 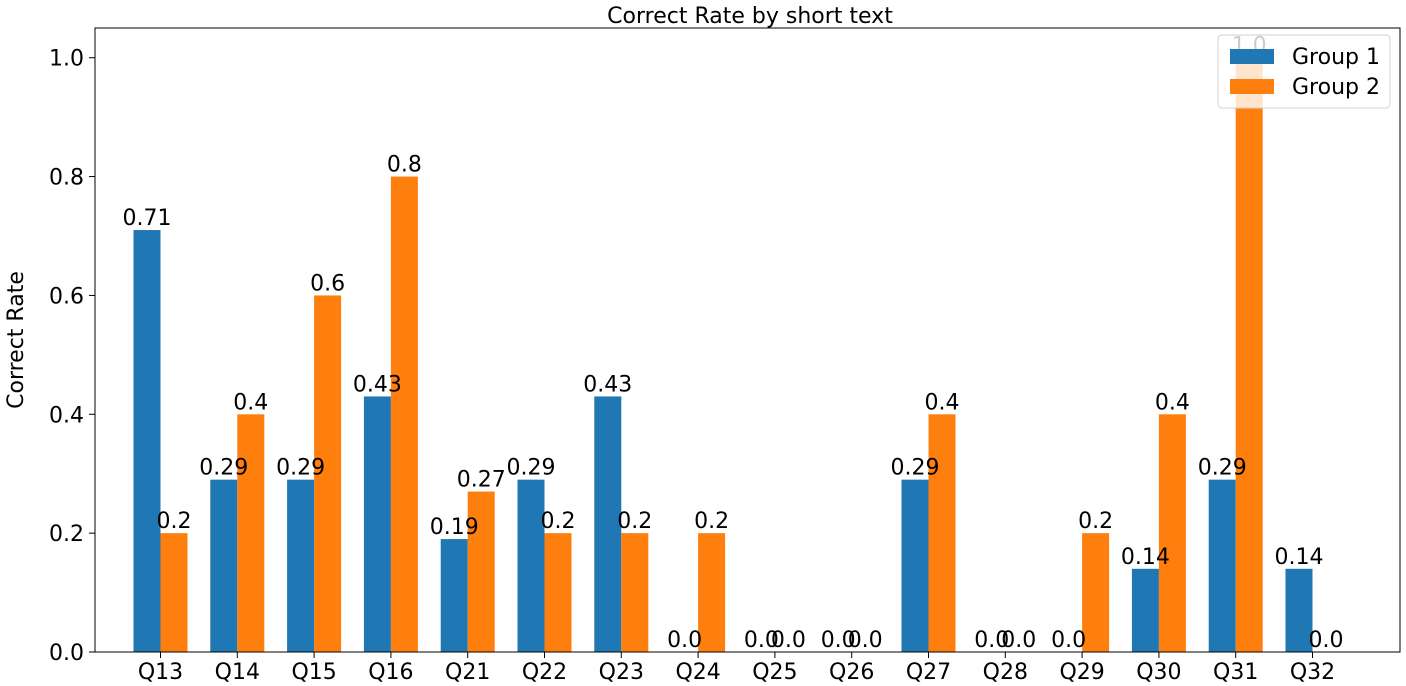 I want to click on y-tick-label: 0.2, so click(x=66, y=534).